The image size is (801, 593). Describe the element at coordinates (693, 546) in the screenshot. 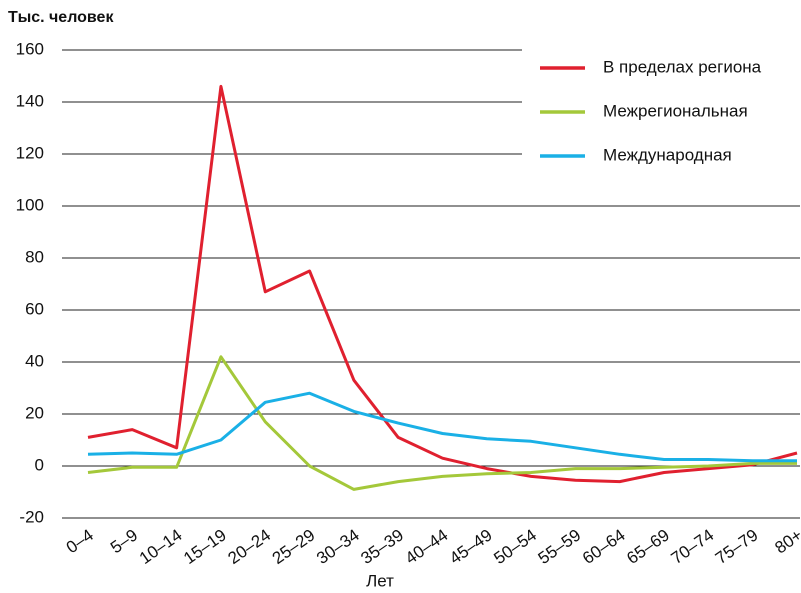

I see `x-tick-label: 70–74` at that location.